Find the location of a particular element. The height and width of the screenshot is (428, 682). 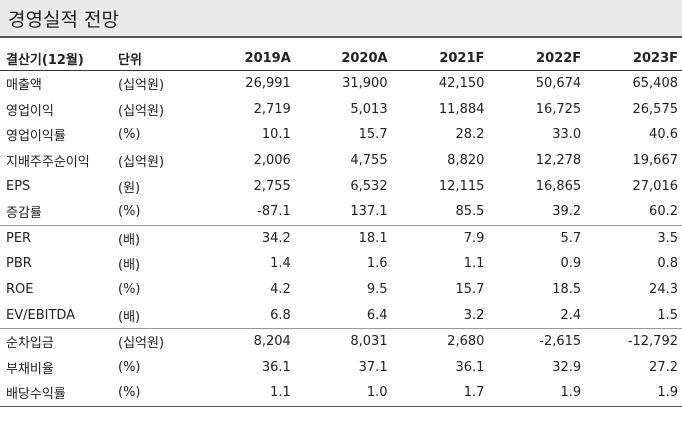

table-cell: -12,792 is located at coordinates (633, 341).